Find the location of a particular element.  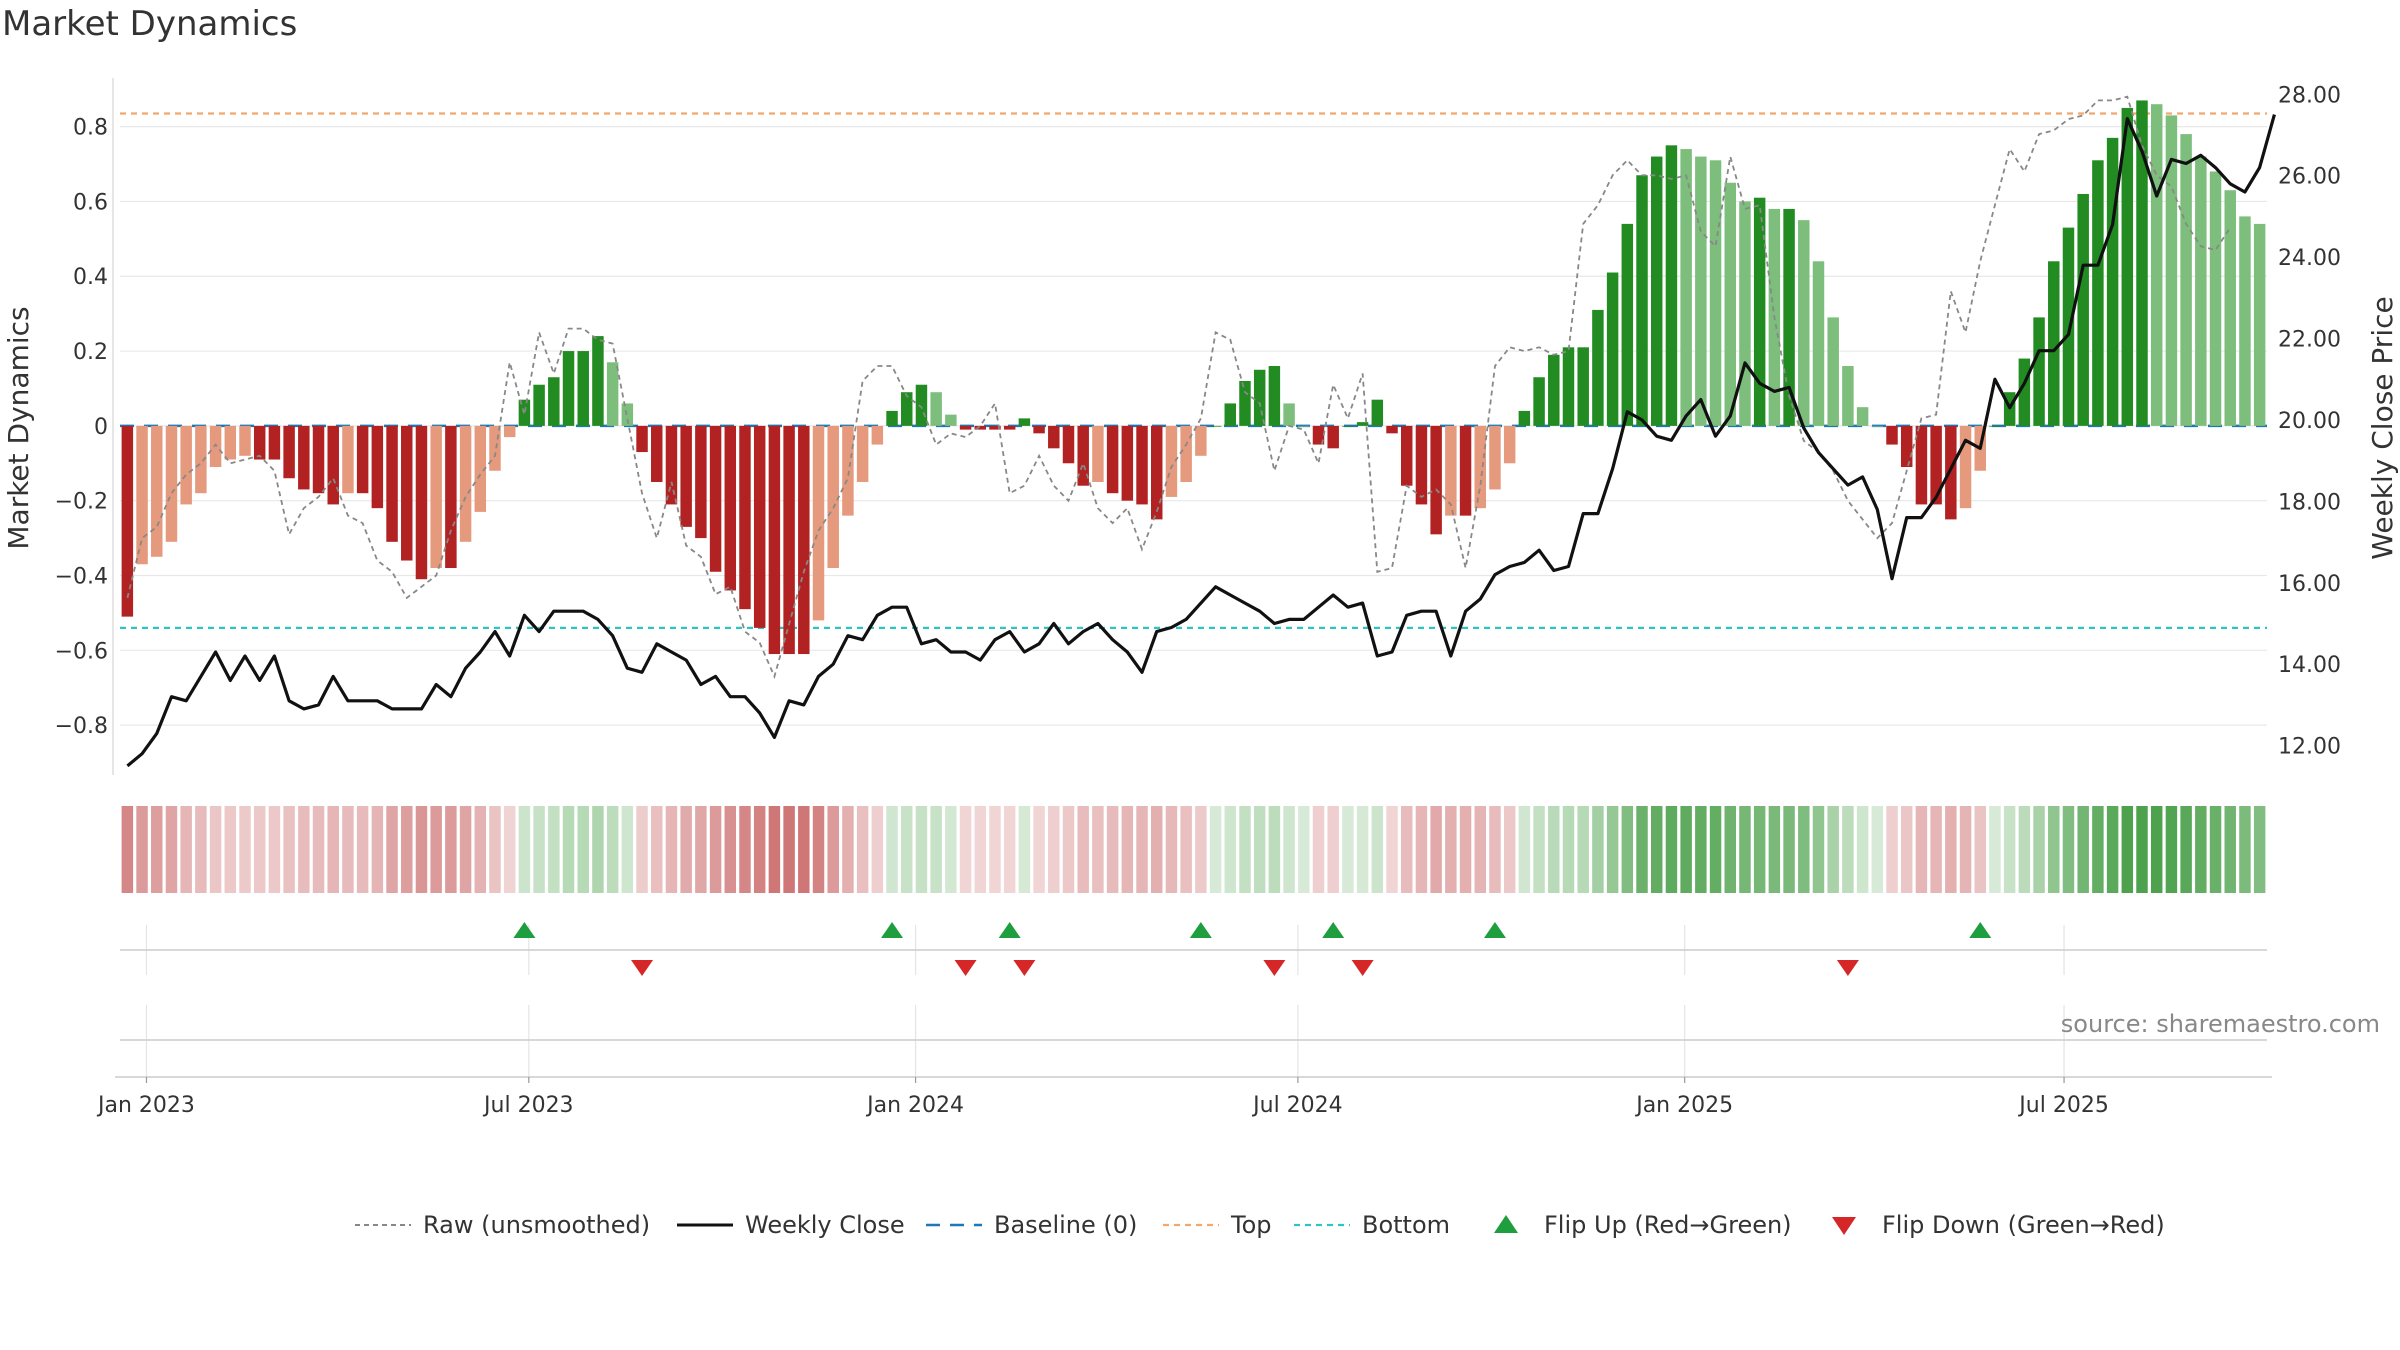

legend-label: Baseline (0) is located at coordinates (1065, 1225).